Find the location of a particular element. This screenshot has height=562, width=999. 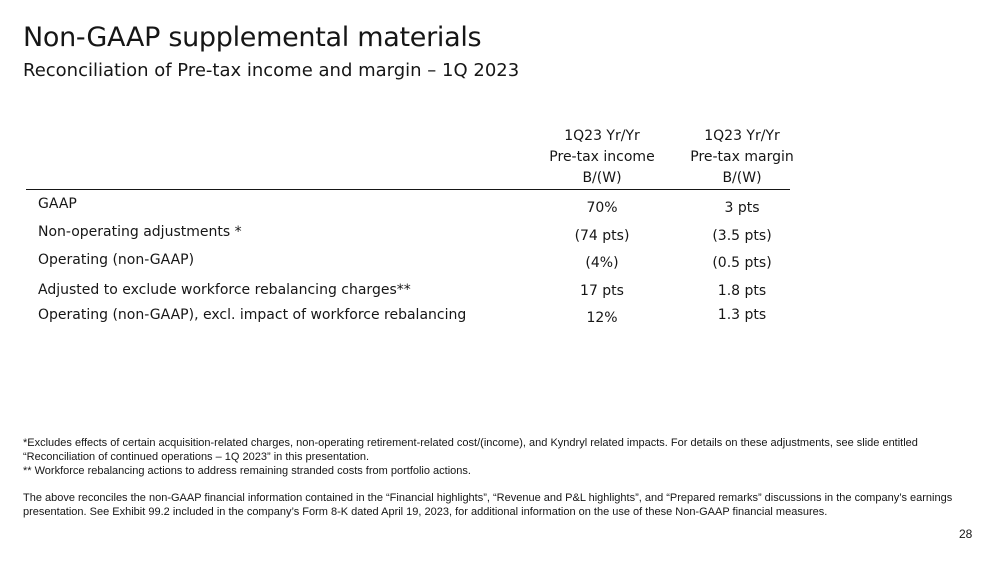

page-number: 28 is located at coordinates (966, 534).